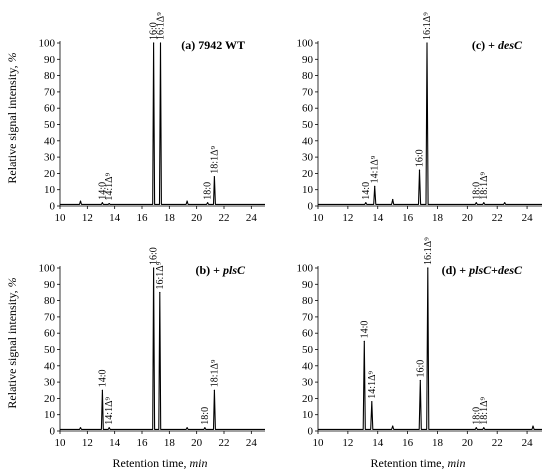 The height and width of the screenshot is (474, 550). Describe the element at coordinates (308, 301) in the screenshot. I see `y-tick-label: 80` at that location.